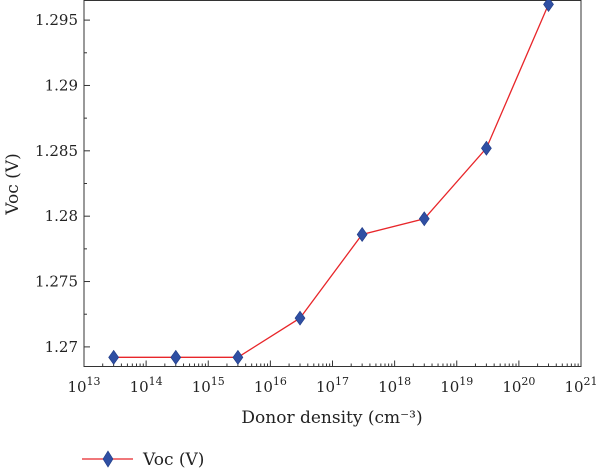 Image resolution: width=600 pixels, height=473 pixels. I want to click on y-tick-label: 1.27, so click(61, 347).